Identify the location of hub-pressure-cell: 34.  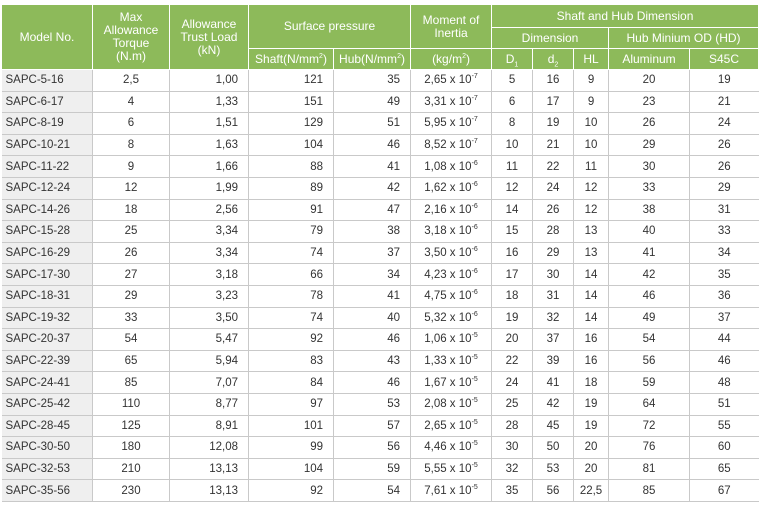
(372, 274).